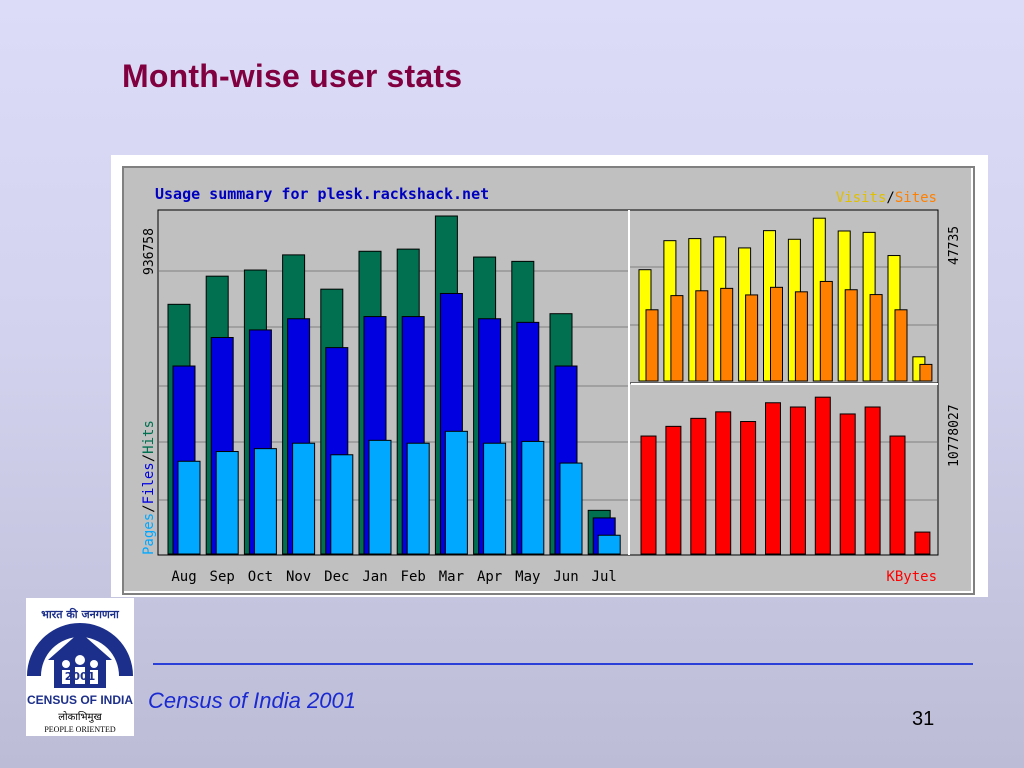  Describe the element at coordinates (189, 507) in the screenshot. I see `bar-pages-aug` at that location.